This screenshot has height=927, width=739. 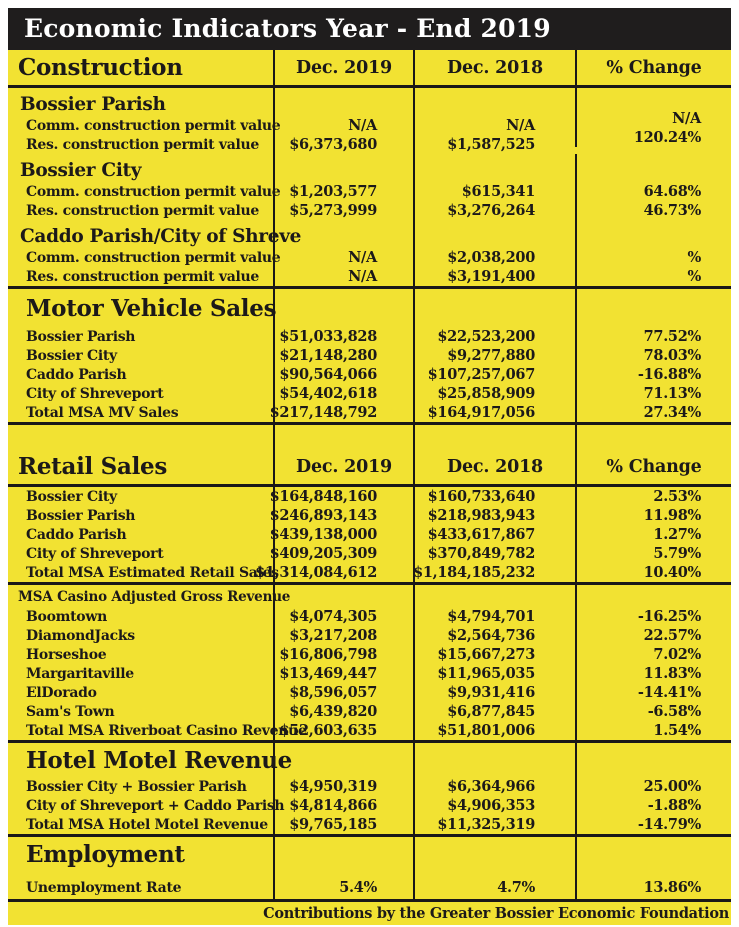 I want to click on row-label, so click(x=140, y=437).